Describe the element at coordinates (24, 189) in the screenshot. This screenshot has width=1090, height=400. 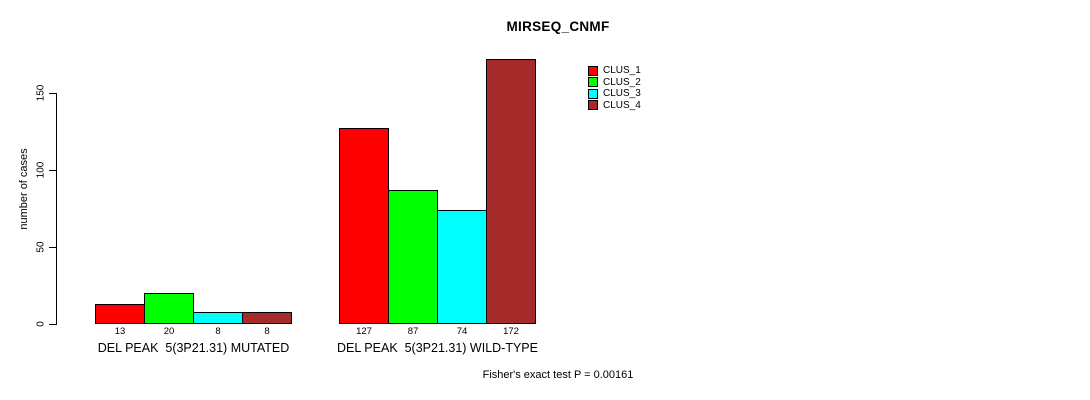
I see `y-axis-title-text: number of cases` at that location.